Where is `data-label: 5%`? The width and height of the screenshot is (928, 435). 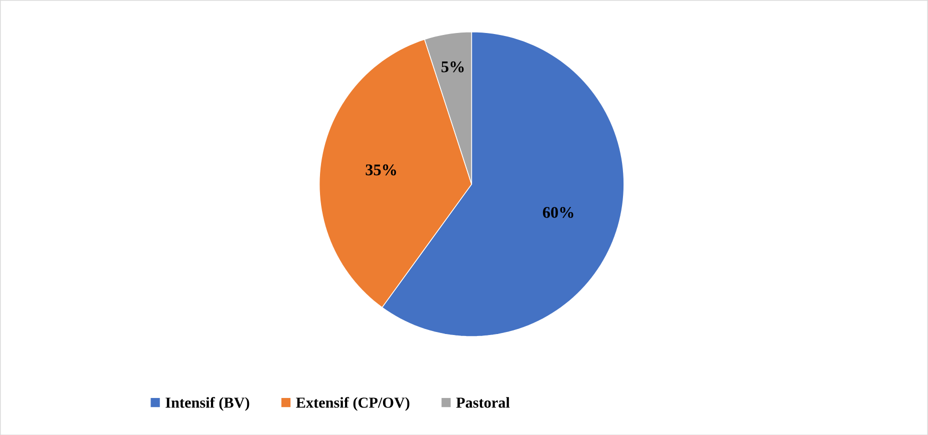 data-label: 5% is located at coordinates (453, 66).